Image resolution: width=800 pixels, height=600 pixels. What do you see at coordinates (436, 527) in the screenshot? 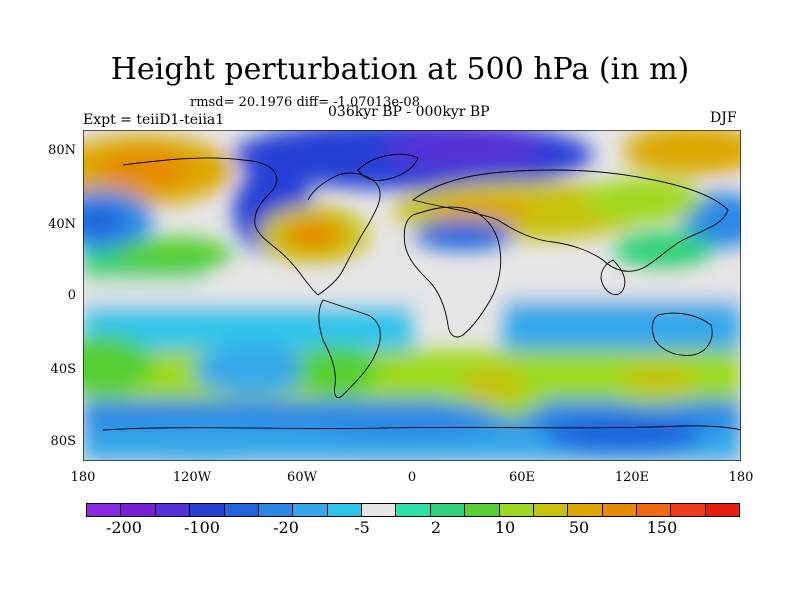
I see `colorbar-label: 2` at bounding box center [436, 527].